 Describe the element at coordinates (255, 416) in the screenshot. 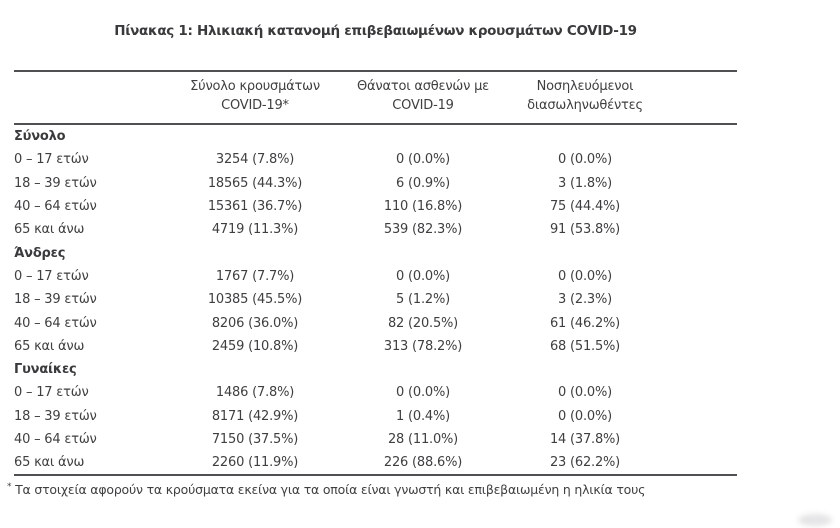

I see `cases-cell: 8171 (42.9%)` at that location.